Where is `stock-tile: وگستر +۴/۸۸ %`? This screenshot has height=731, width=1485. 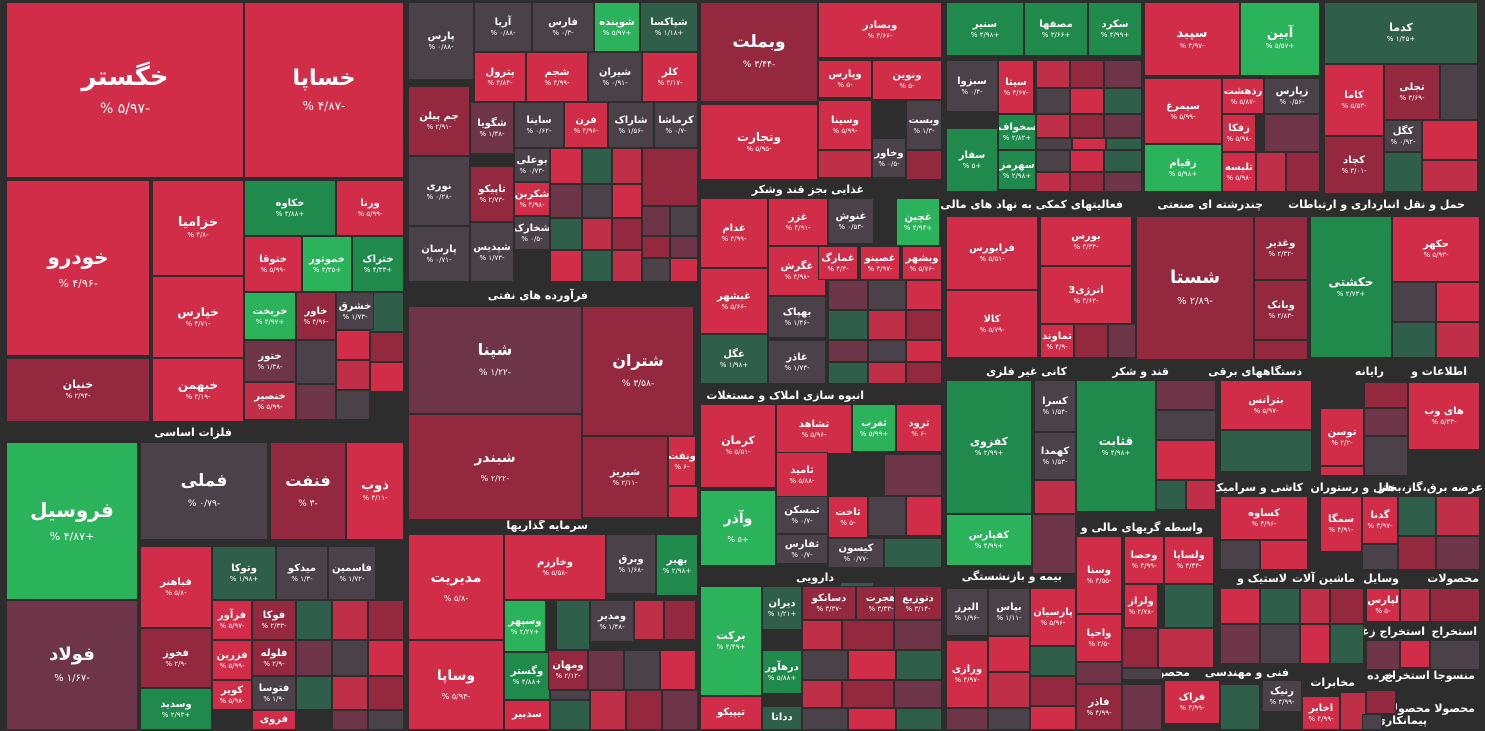
stock-tile: وگستر +۴/۸۸ % is located at coordinates (527, 676).